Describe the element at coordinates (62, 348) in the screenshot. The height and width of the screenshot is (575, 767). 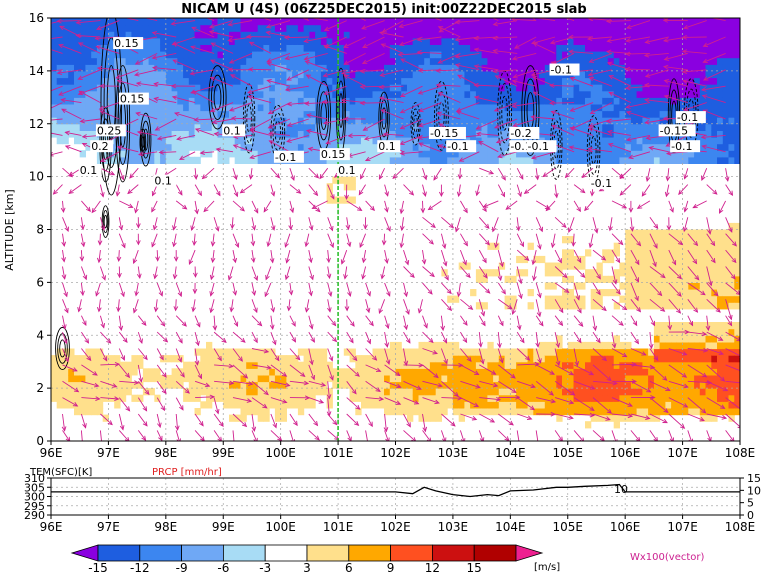
I see `contour-ring` at that location.